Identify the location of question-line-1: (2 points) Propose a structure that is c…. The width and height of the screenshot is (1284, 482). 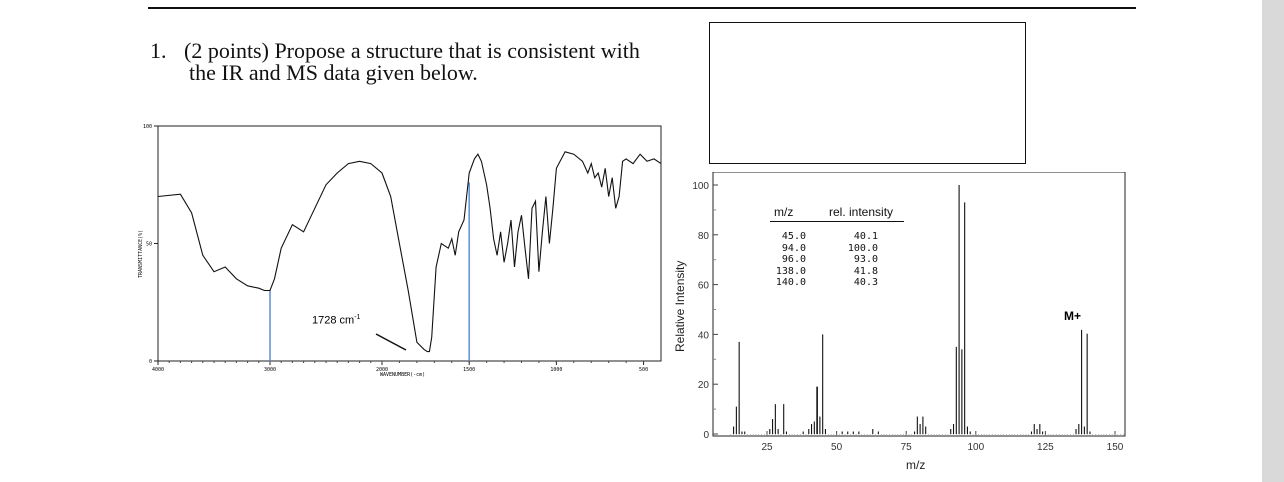
(412, 50).